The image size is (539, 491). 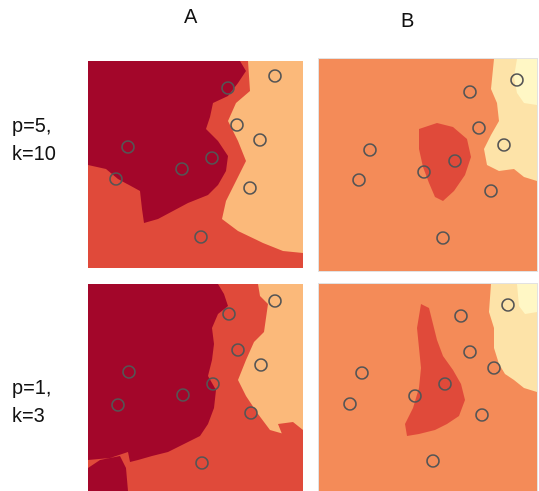 What do you see at coordinates (34, 140) in the screenshot?
I see `row-label-1: p=5, k=10` at bounding box center [34, 140].